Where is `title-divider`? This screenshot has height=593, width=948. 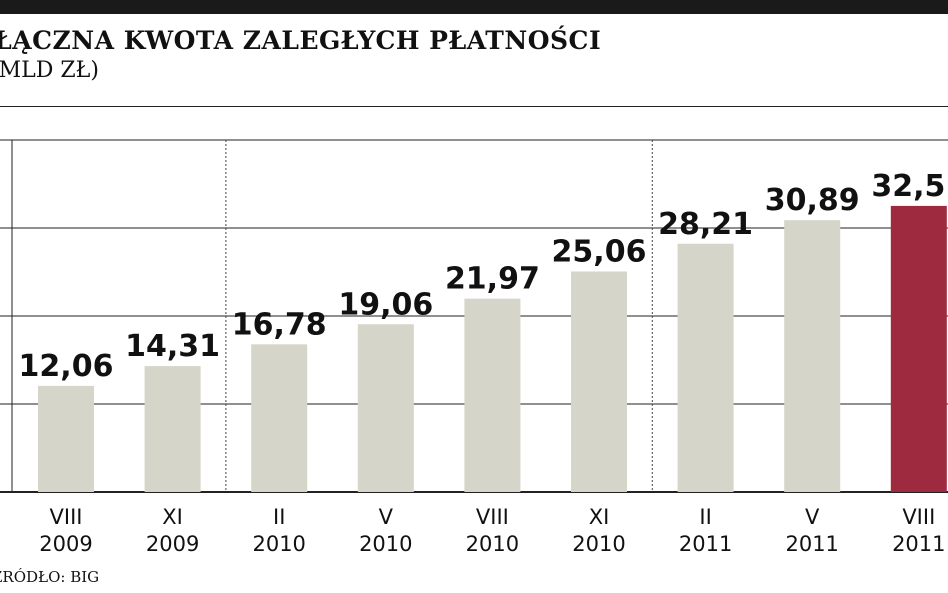 title-divider is located at coordinates (474, 106).